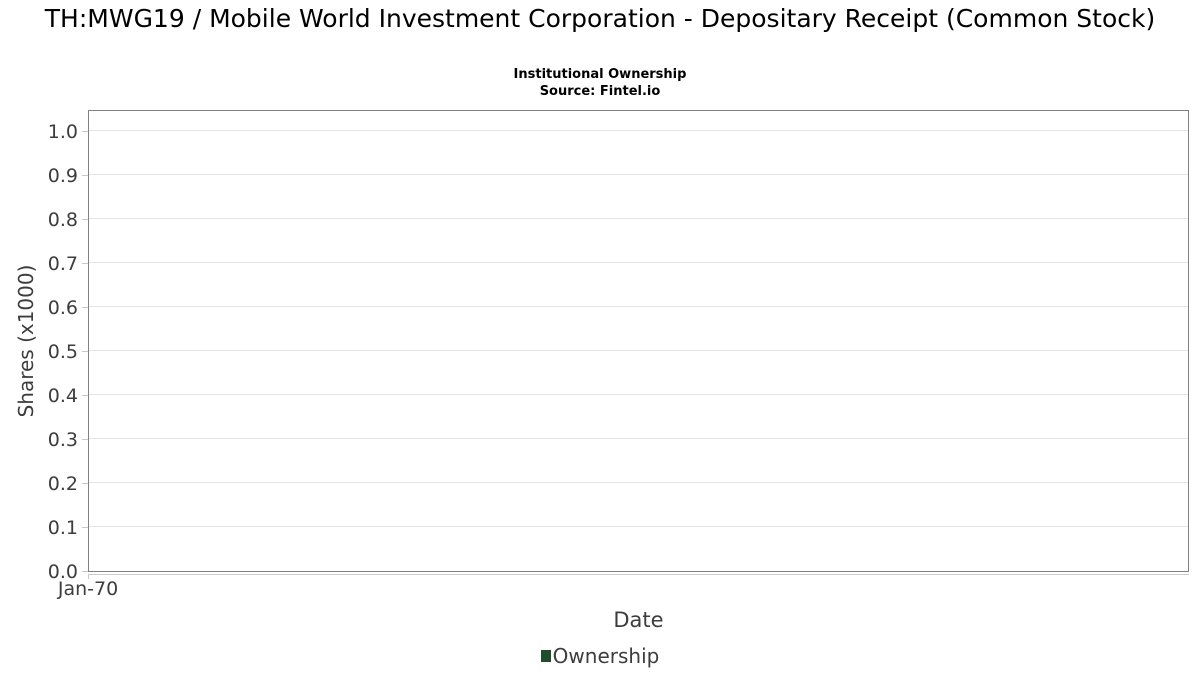 The width and height of the screenshot is (1200, 675). I want to click on y-axis-tick-label: 0.5, so click(62, 352).